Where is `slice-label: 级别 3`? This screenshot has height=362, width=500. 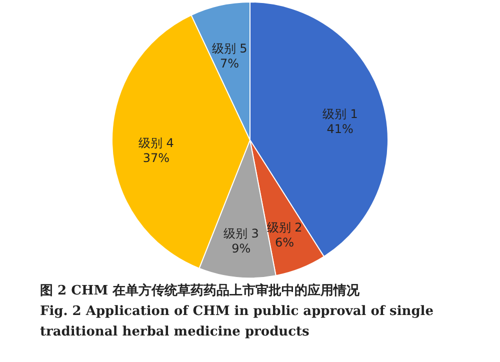
slice-label: 级别 3 is located at coordinates (241, 233).